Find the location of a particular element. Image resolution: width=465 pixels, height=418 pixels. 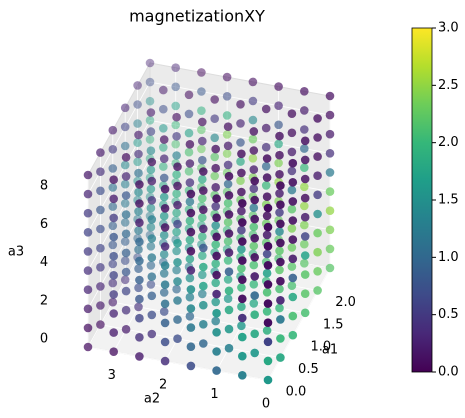

x-tick-label: 1.0 is located at coordinates (320, 347).